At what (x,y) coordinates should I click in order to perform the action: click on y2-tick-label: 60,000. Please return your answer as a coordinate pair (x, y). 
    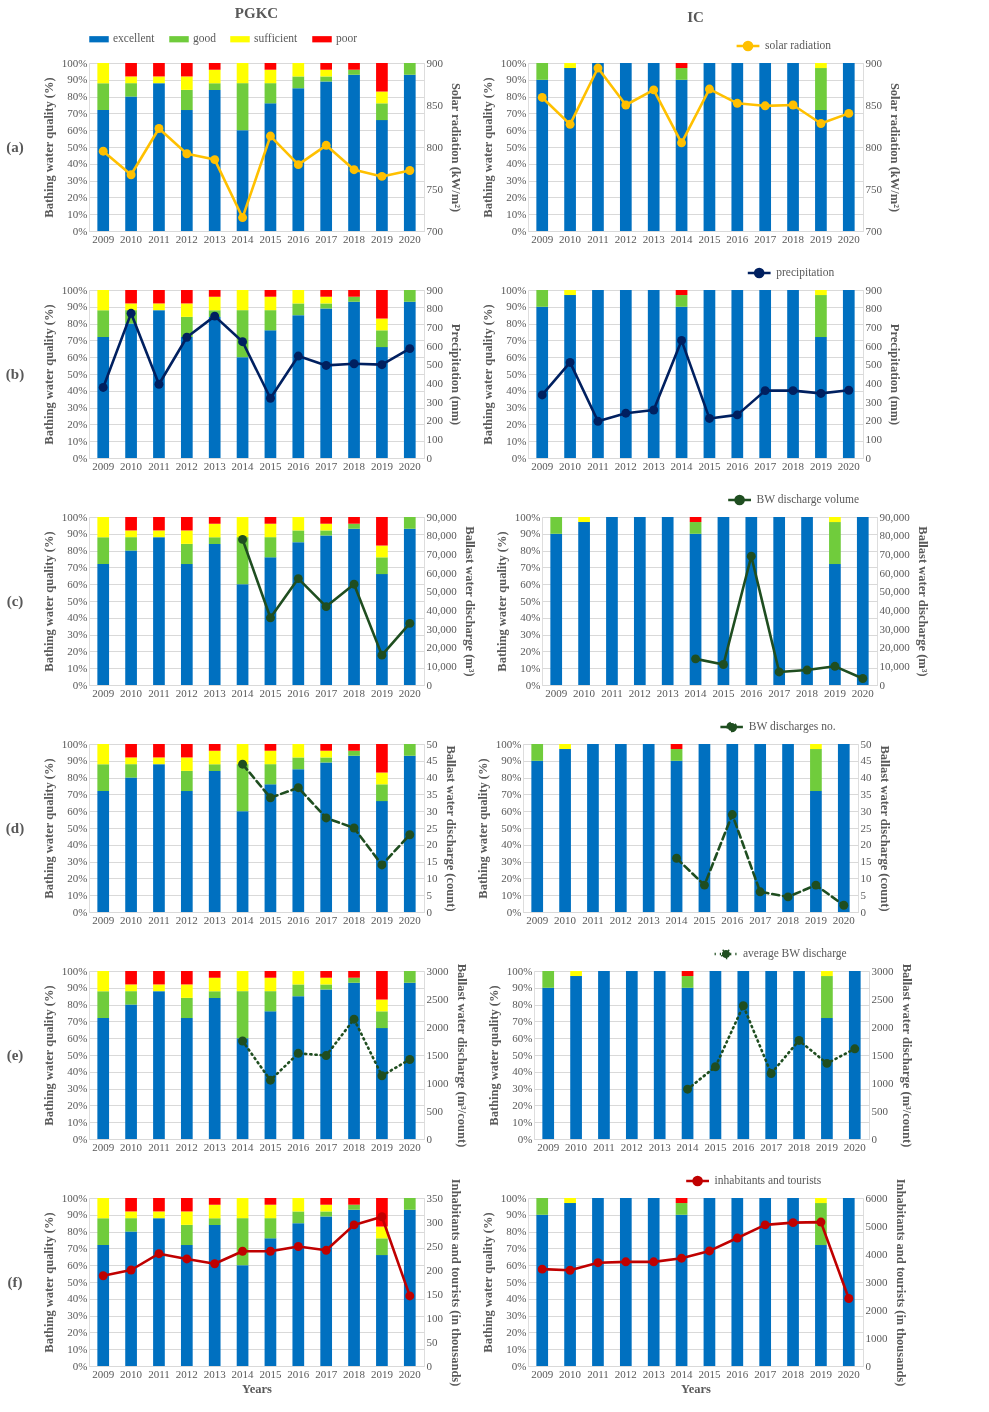
    Looking at the image, I should click on (442, 572).